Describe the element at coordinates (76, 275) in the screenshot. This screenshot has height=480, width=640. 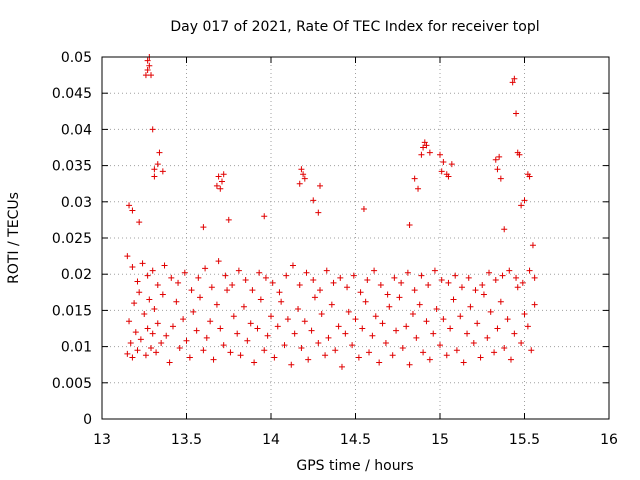
I see `y-tick-label: 0.02` at that location.